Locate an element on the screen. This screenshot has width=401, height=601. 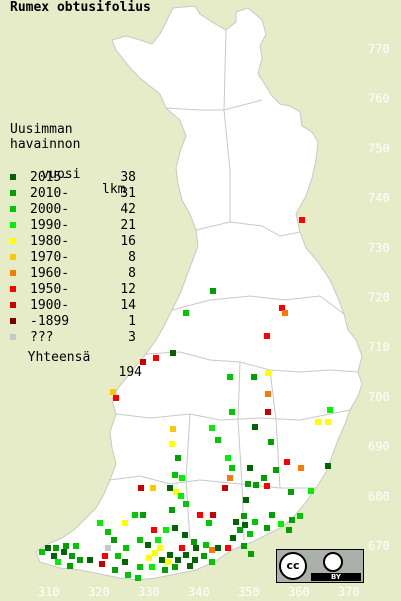
y-grid-label: 720 is located at coordinates (379, 298).